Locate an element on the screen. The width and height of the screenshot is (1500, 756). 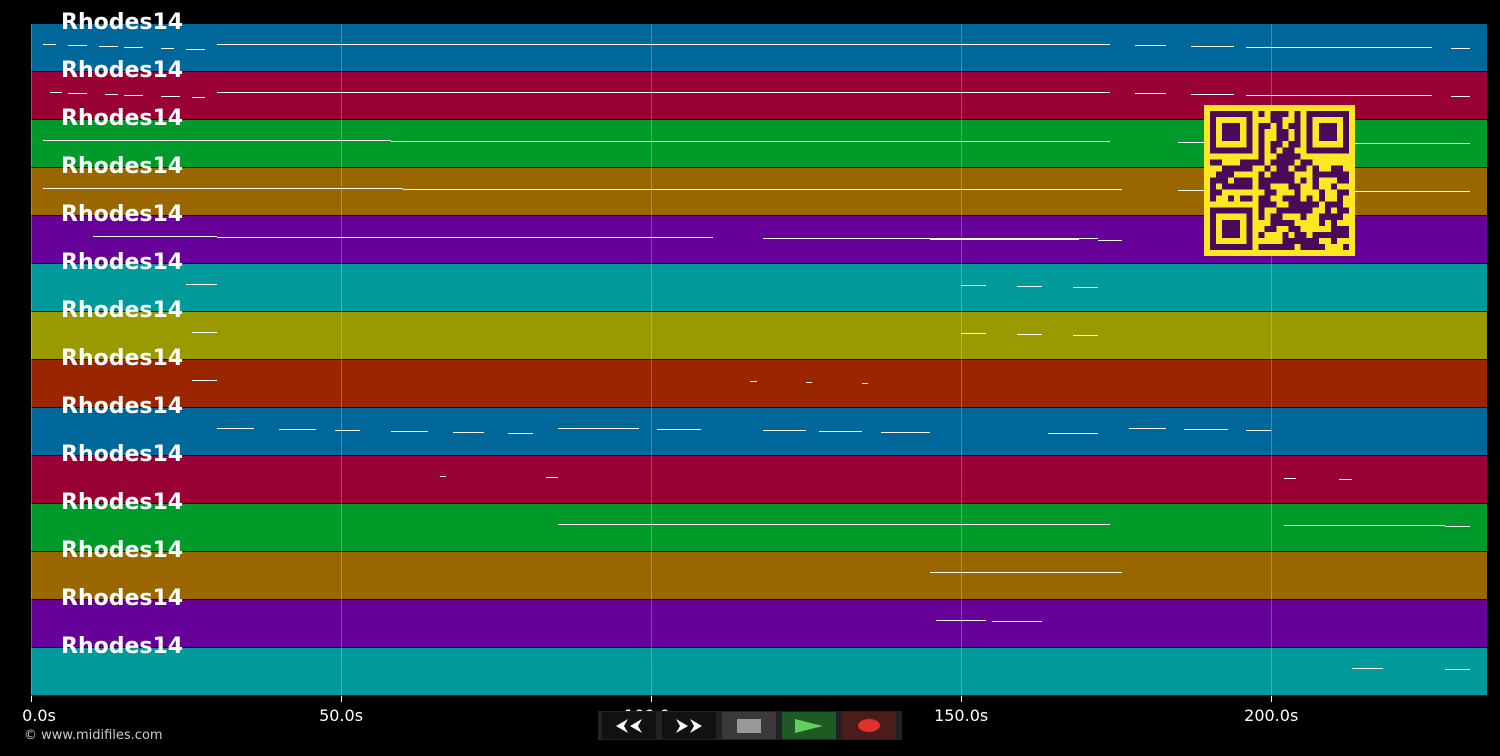
fast-forward-icon is located at coordinates (689, 725).